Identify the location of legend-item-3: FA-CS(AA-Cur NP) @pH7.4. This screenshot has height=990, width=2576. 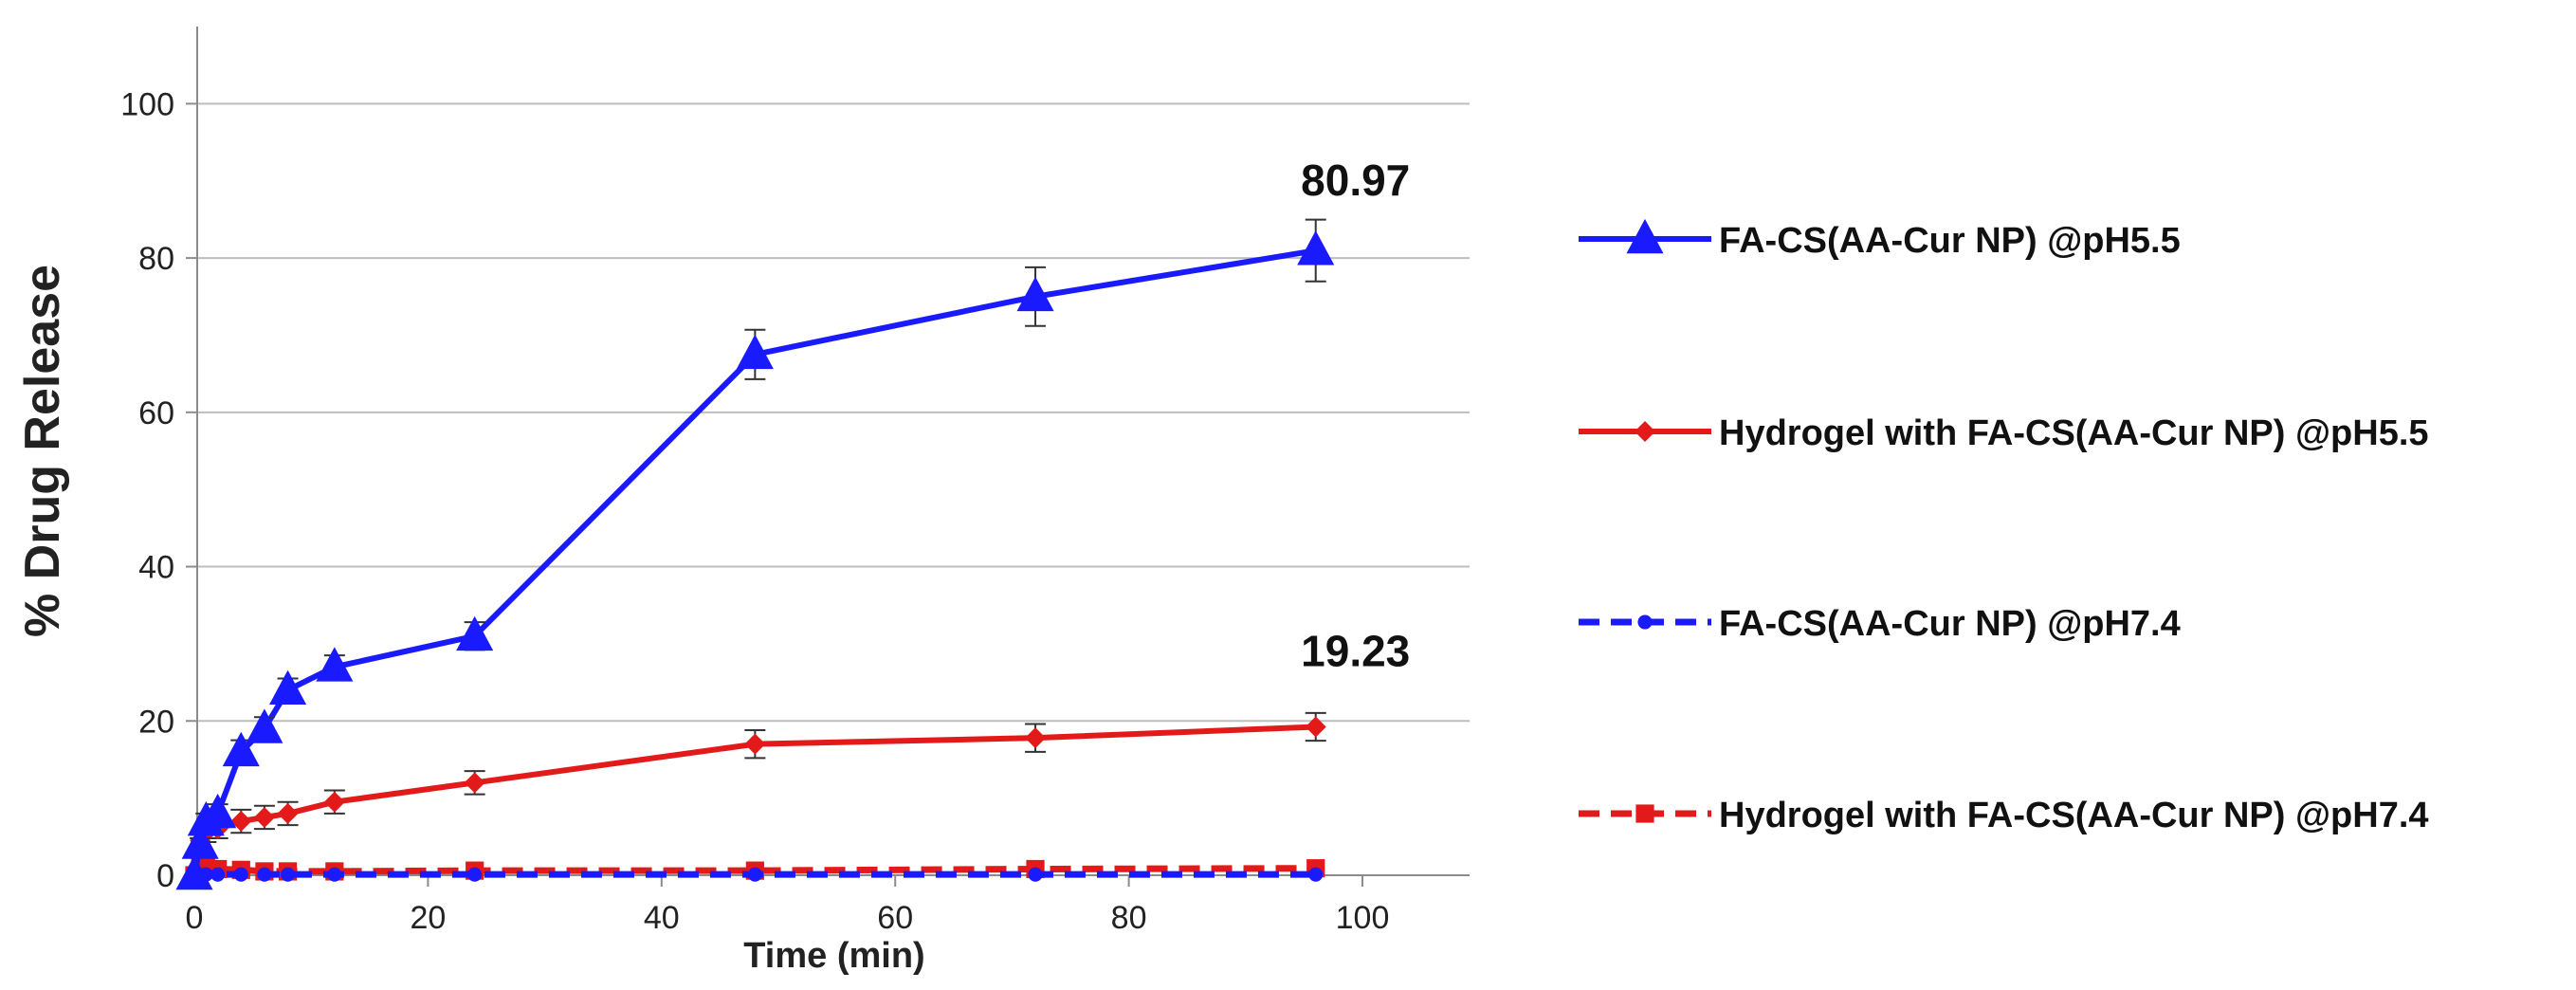
(1880, 624).